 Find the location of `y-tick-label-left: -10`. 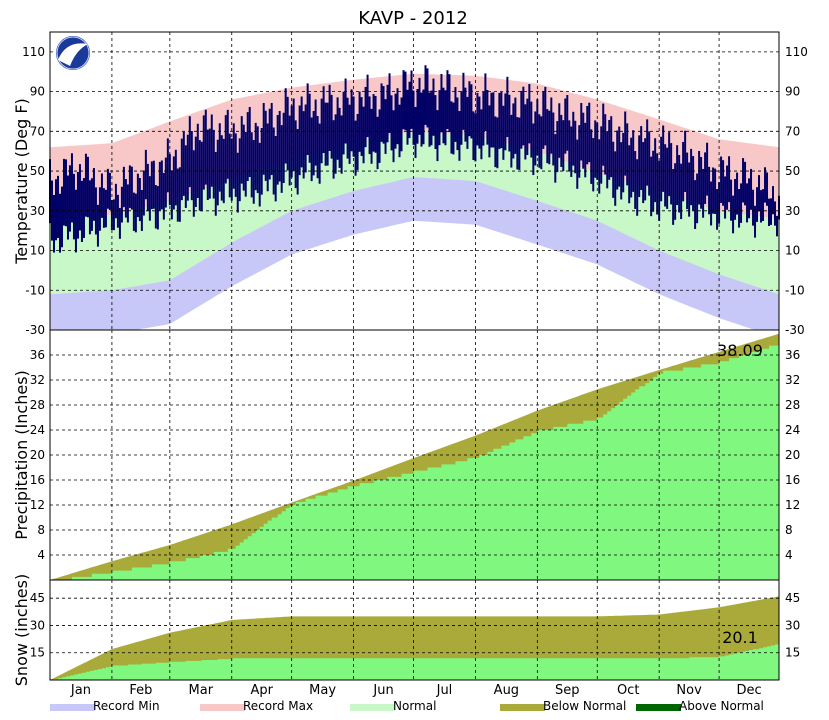

y-tick-label-left: -10 is located at coordinates (35, 290).